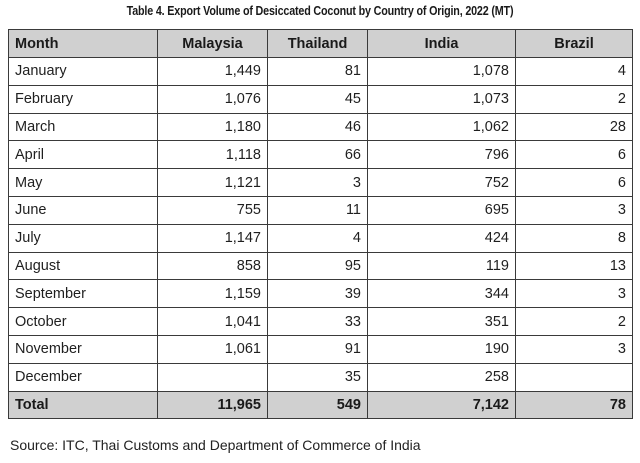 The width and height of the screenshot is (640, 463). Describe the element at coordinates (574, 377) in the screenshot. I see `brazil-cell` at that location.